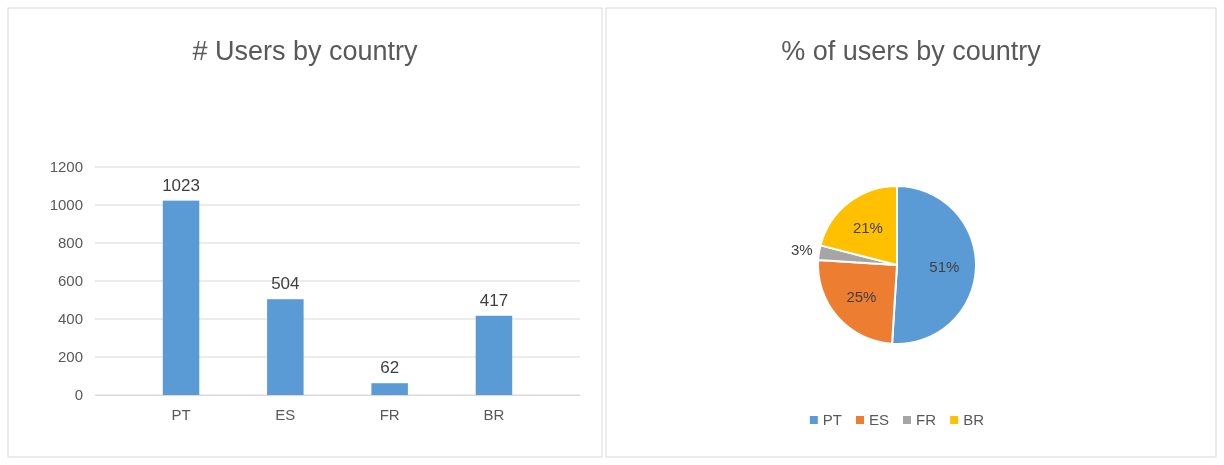 The height and width of the screenshot is (465, 1224). I want to click on y-tick-label: 200, so click(70, 357).